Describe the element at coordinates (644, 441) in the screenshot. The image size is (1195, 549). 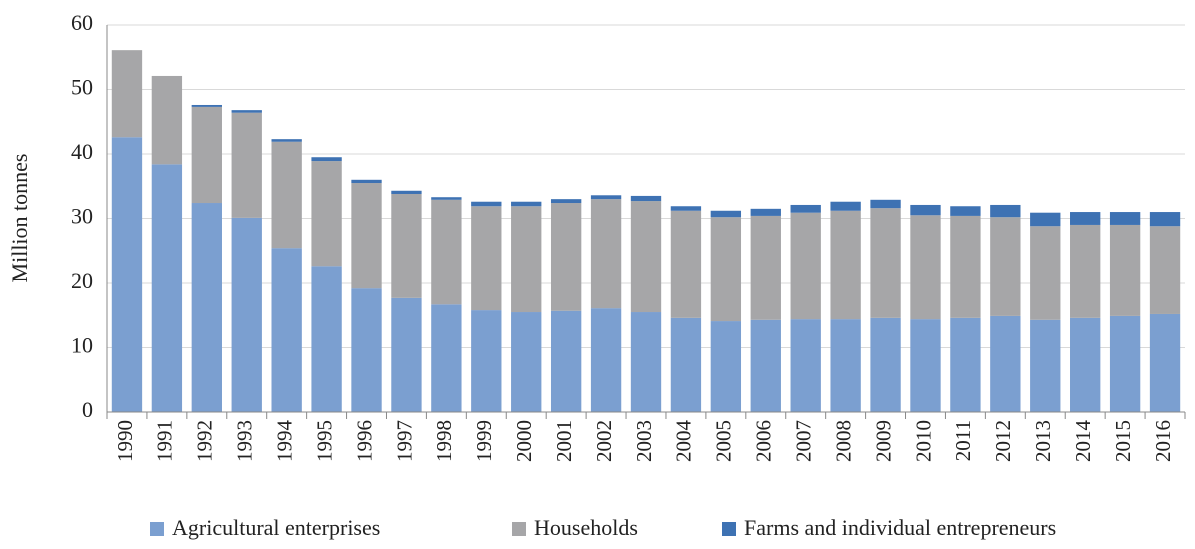
I see `x-tick-label: 2003` at that location.